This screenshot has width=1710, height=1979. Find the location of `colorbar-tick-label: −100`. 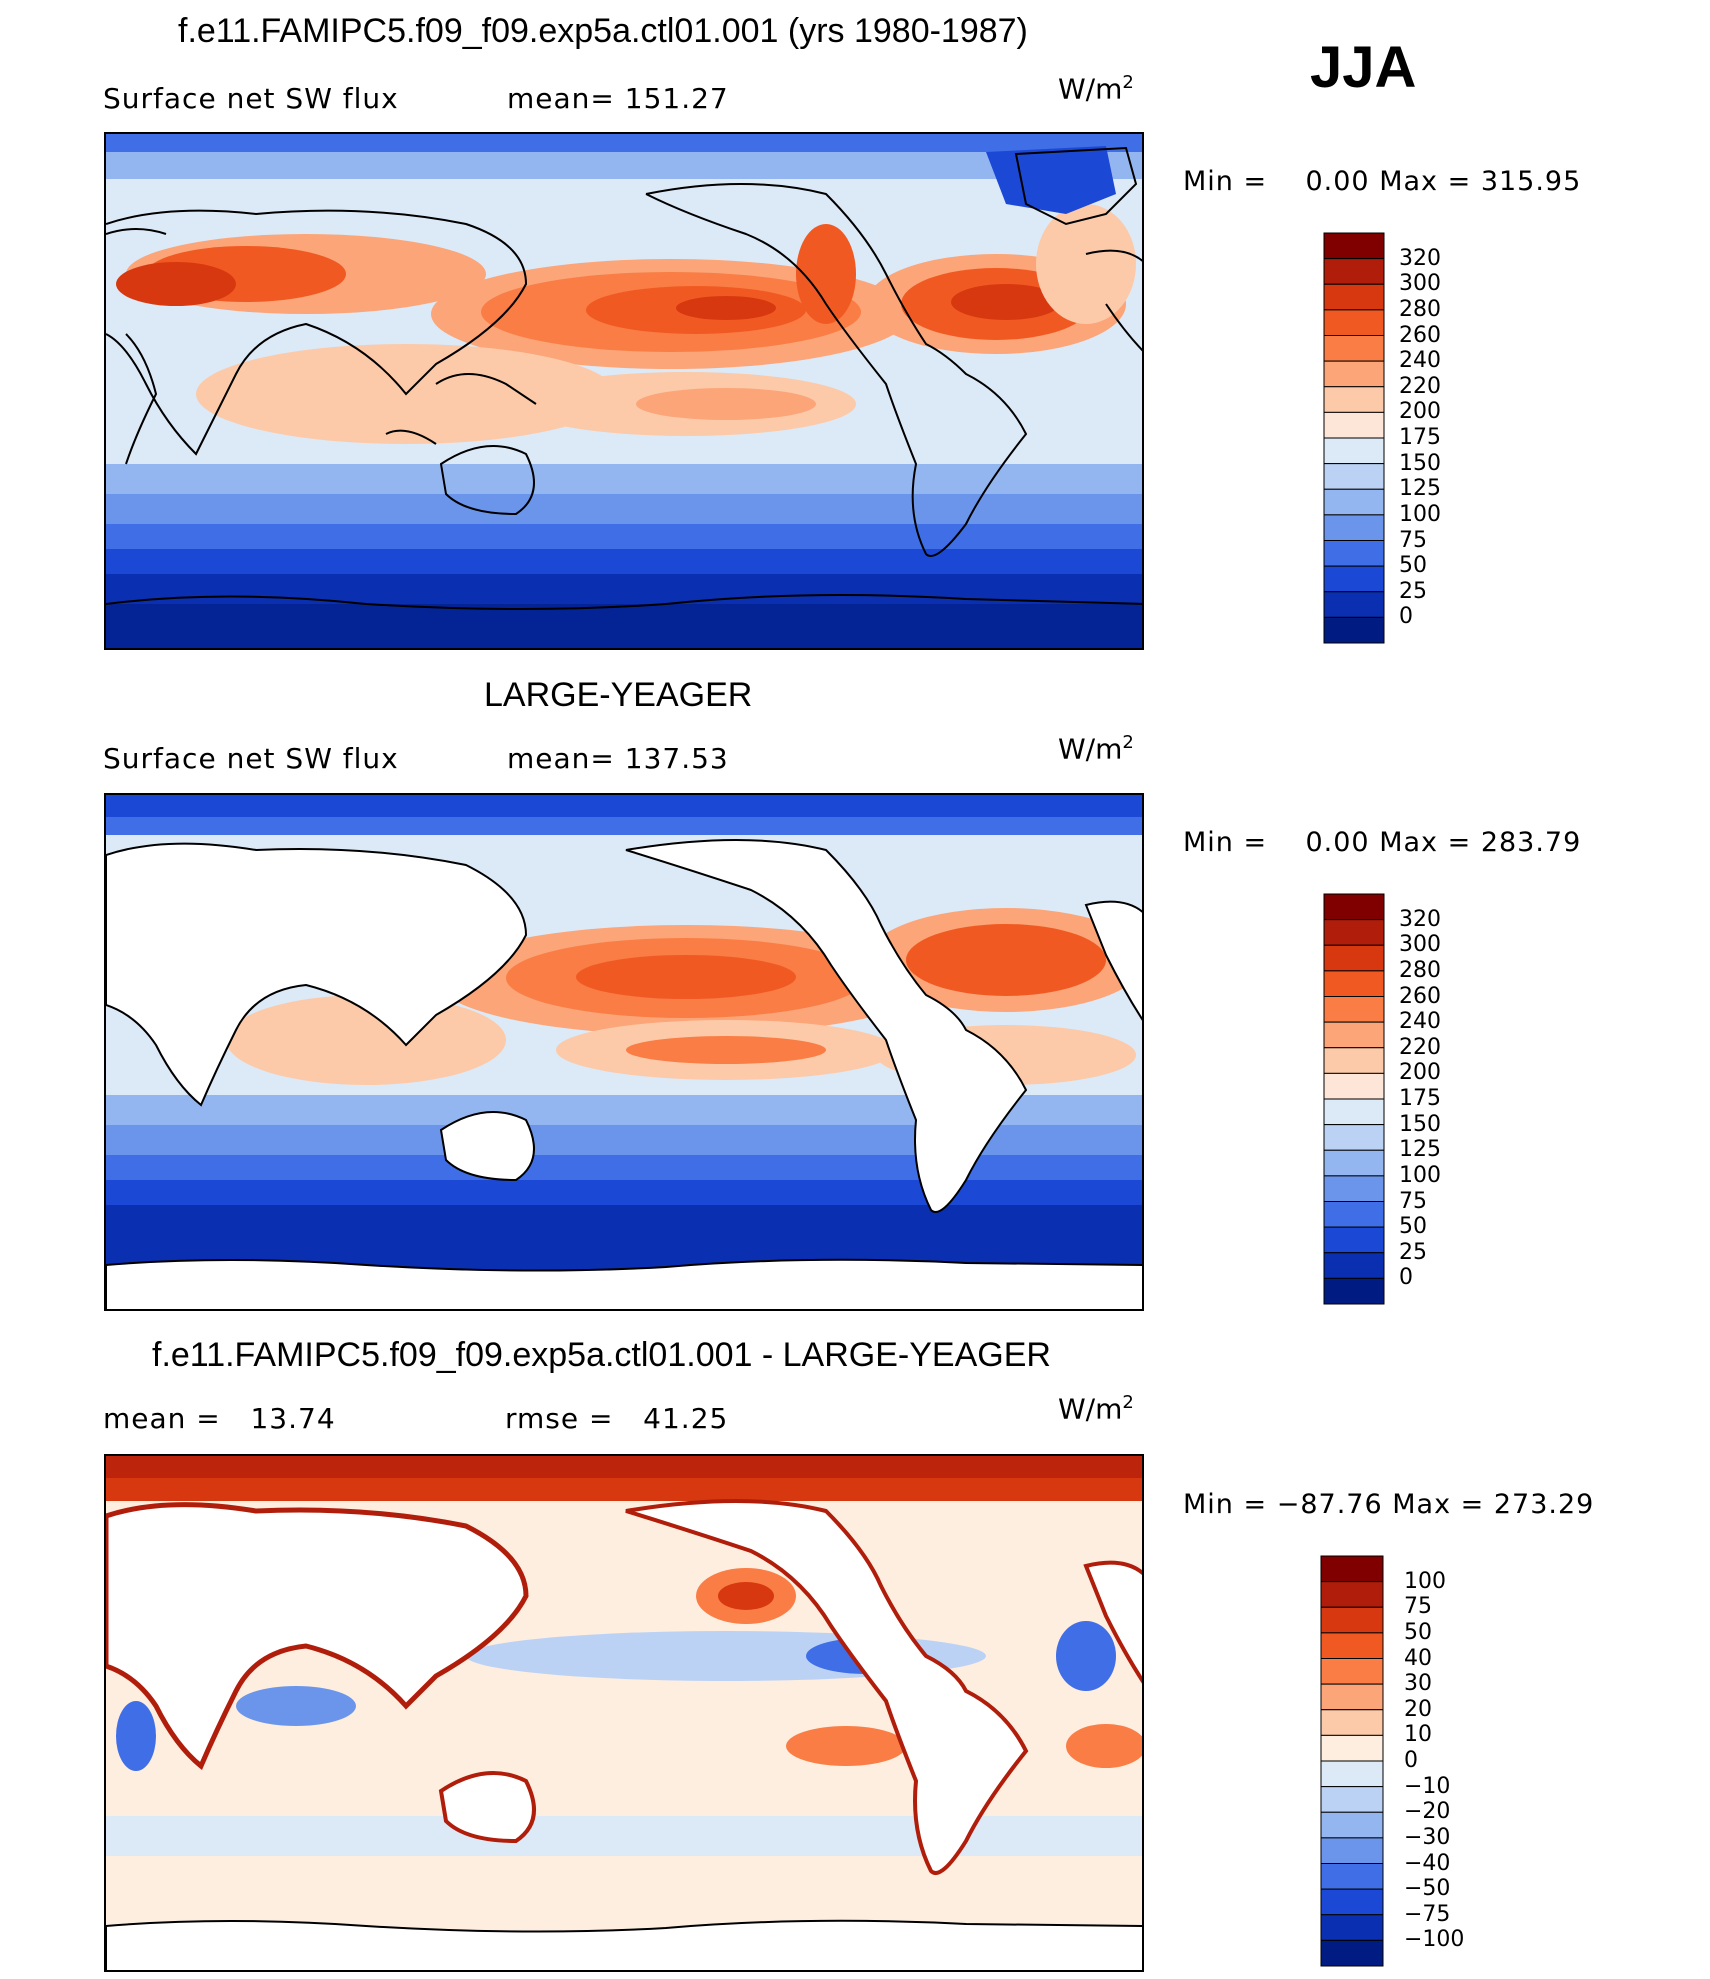

colorbar-tick-label: −100 is located at coordinates (1434, 1940).